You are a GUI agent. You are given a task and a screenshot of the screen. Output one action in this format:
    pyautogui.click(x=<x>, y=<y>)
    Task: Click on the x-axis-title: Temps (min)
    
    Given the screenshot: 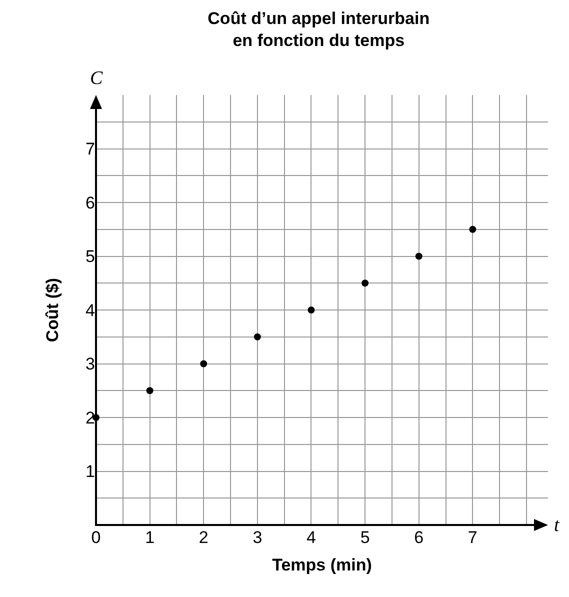 What is the action you would take?
    pyautogui.click(x=322, y=564)
    